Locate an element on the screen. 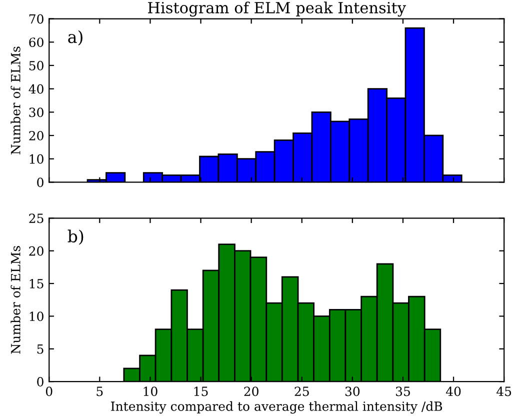 This screenshot has height=417, width=517. y-tick-label: 25 is located at coordinates (36, 219).